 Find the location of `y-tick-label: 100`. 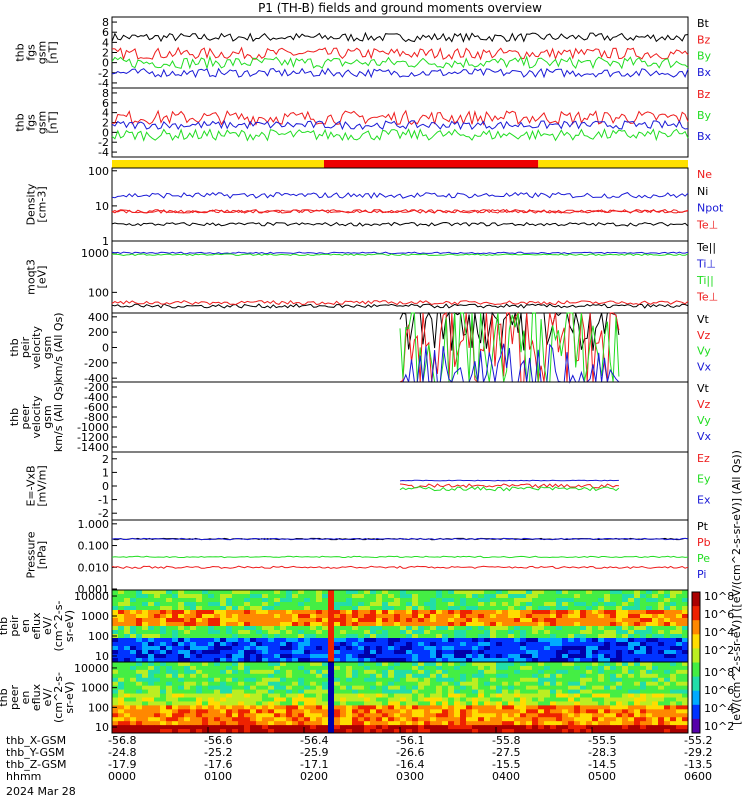

y-tick-label: 100 is located at coordinates (98, 292).